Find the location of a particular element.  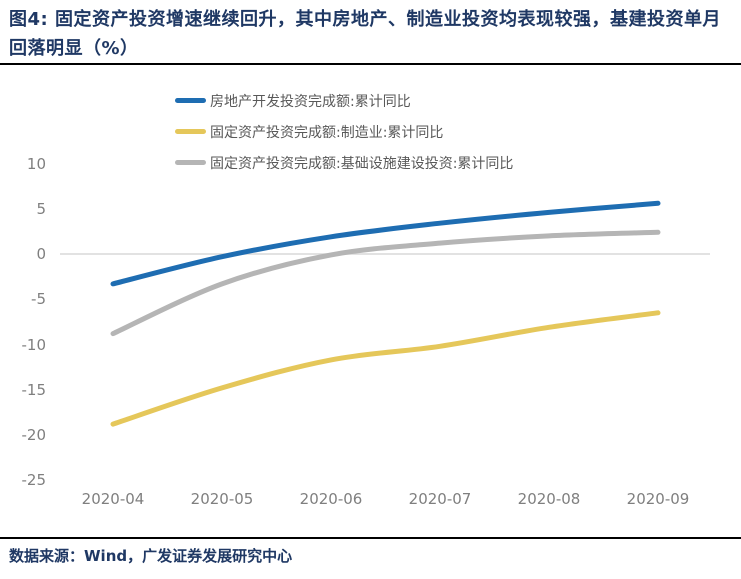

data-source: 数据来源：Wind，广发证券发展研究中心 is located at coordinates (151, 556).